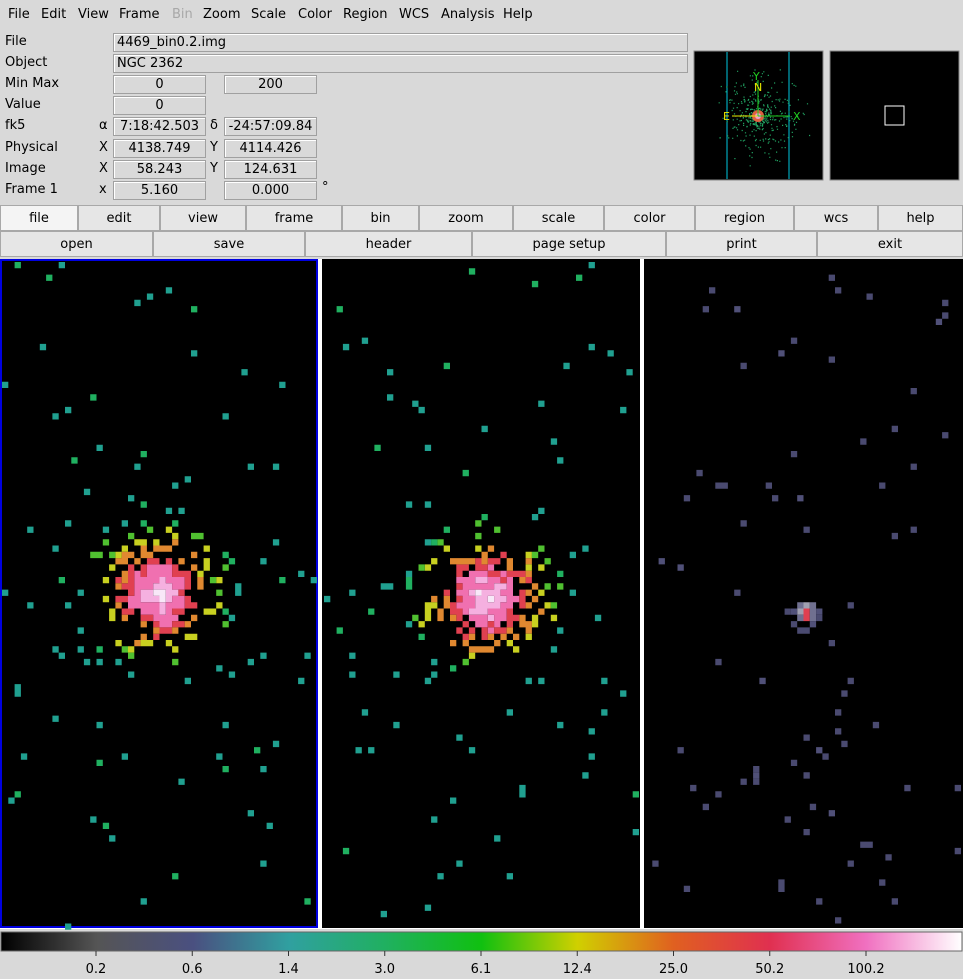  I want to click on info-label: Min Max, so click(32, 83).